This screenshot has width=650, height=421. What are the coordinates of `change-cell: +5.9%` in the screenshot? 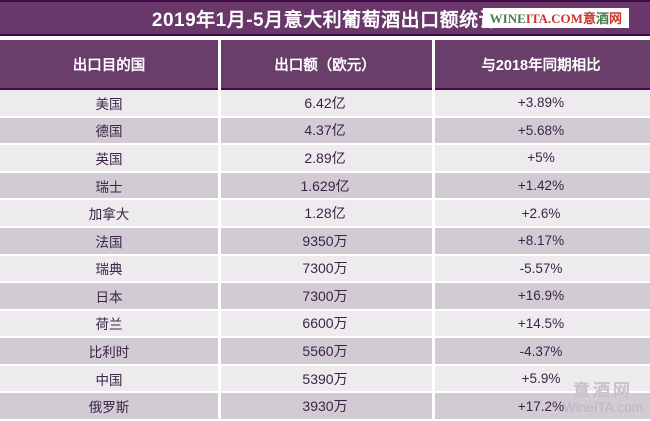 It's located at (541, 379).